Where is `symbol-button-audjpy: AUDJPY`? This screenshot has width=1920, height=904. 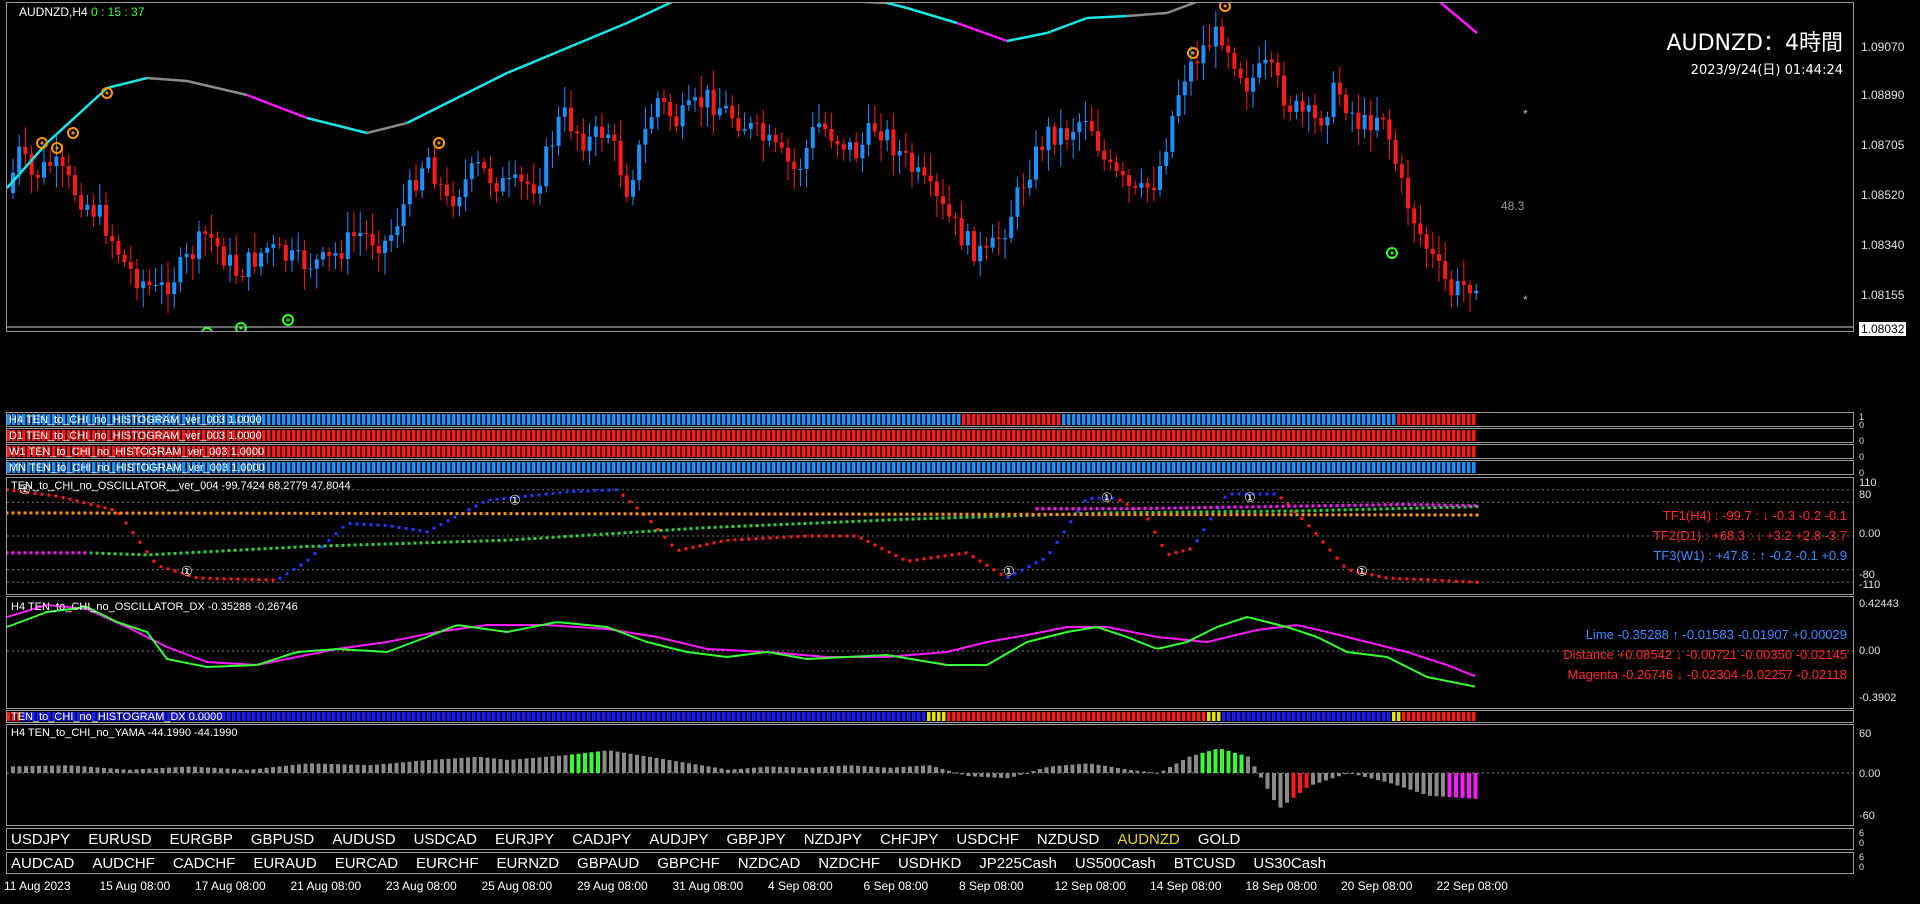
symbol-button-audjpy: AUDJPY is located at coordinates (679, 839).